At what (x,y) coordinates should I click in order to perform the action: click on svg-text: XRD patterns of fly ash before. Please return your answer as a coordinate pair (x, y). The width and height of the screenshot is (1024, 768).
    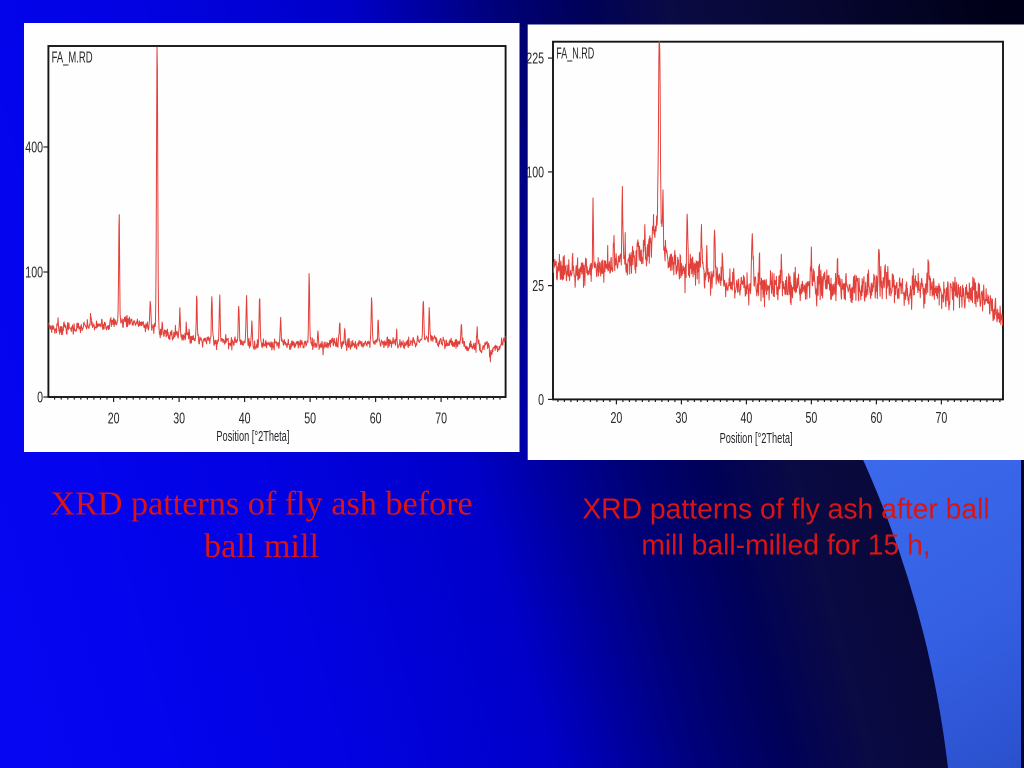
    Looking at the image, I should click on (261, 504).